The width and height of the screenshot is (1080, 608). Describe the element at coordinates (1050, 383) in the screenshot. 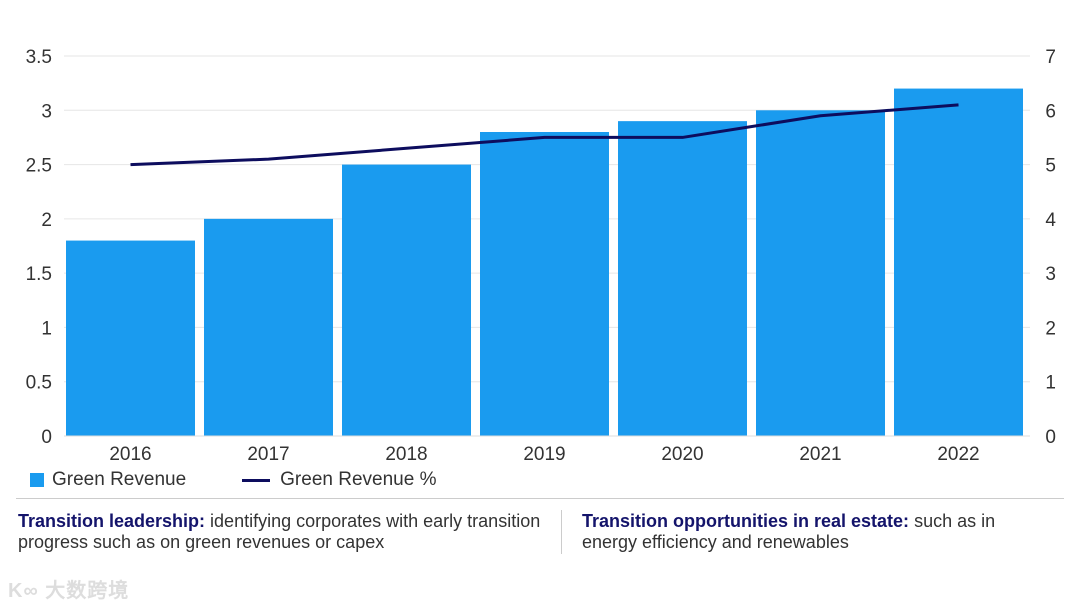

I see `right-axis-tick: 1` at that location.